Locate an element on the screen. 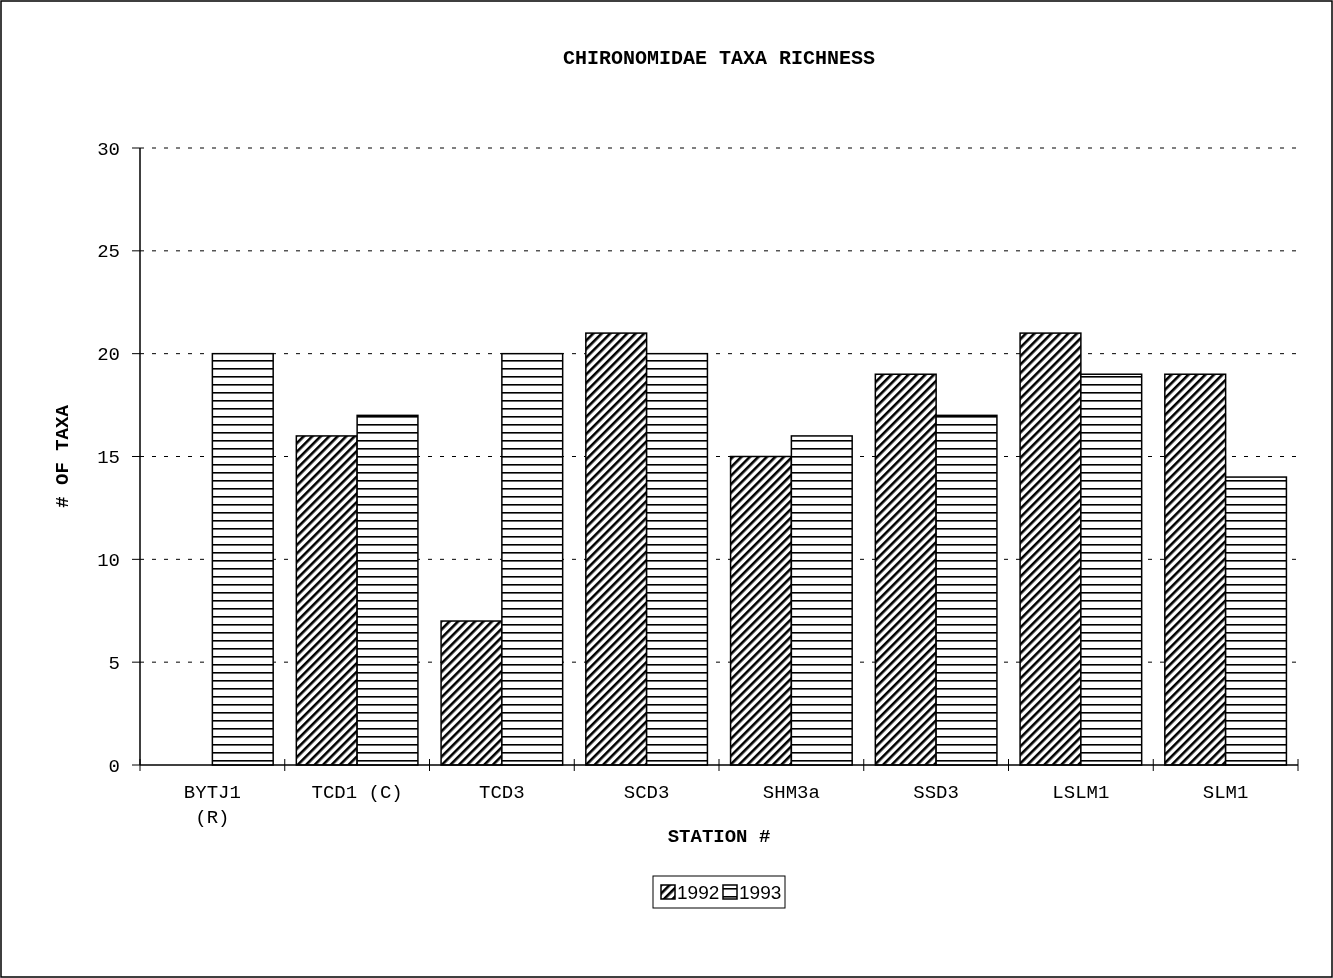  y-tick-label: 25 is located at coordinates (108, 252).